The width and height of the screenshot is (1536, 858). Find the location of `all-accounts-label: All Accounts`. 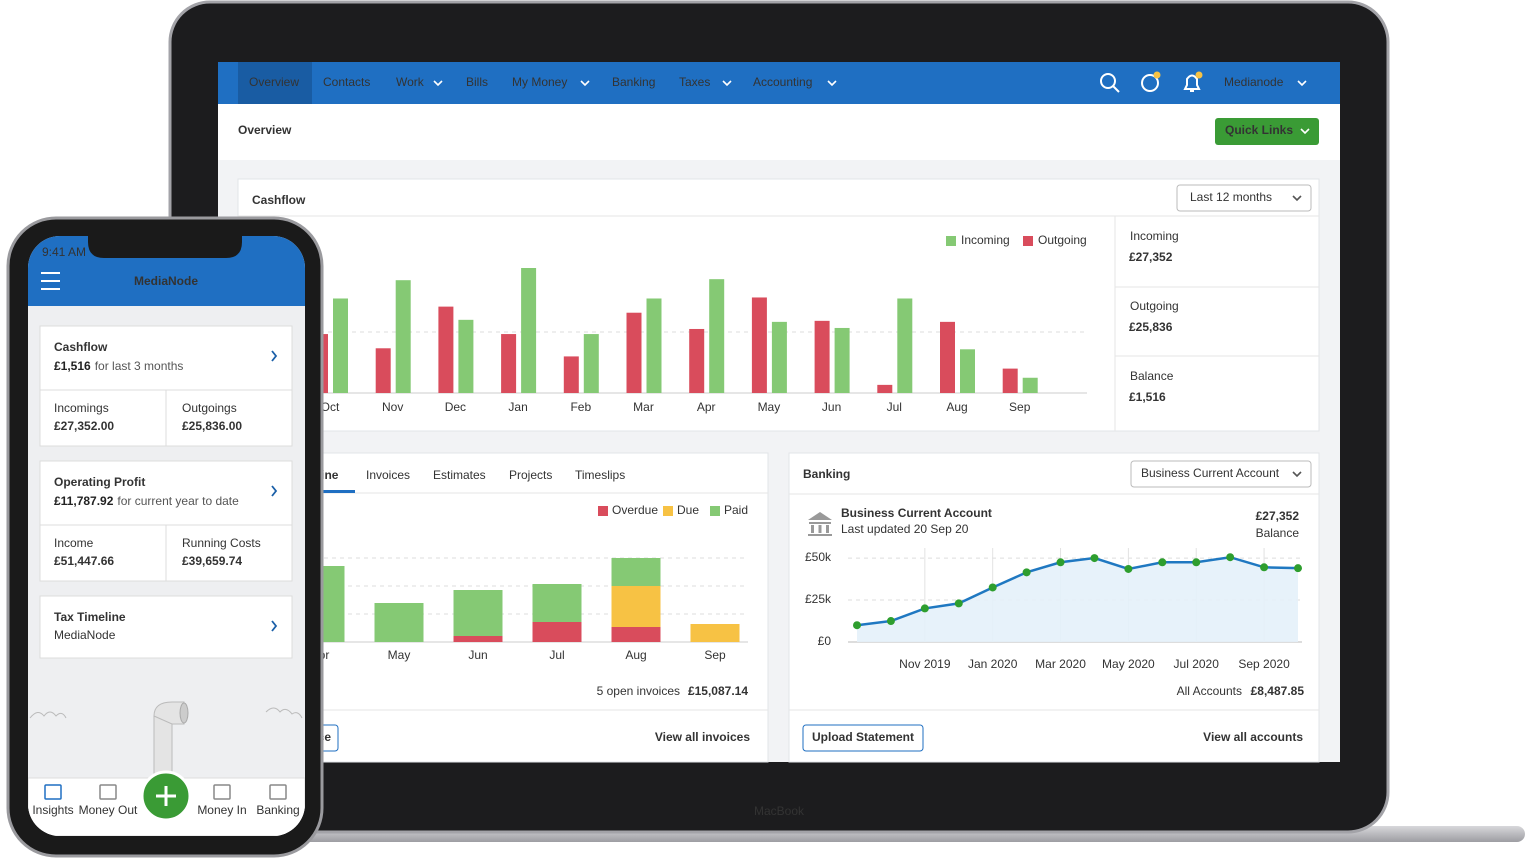

all-accounts-label: All Accounts is located at coordinates (1209, 691).